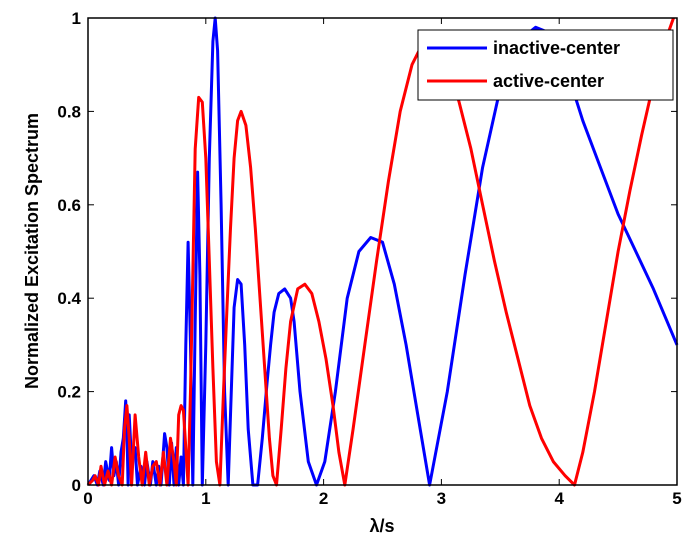 The image size is (683, 546). What do you see at coordinates (87, 498) in the screenshot?
I see `x-tick-label: 0` at bounding box center [87, 498].